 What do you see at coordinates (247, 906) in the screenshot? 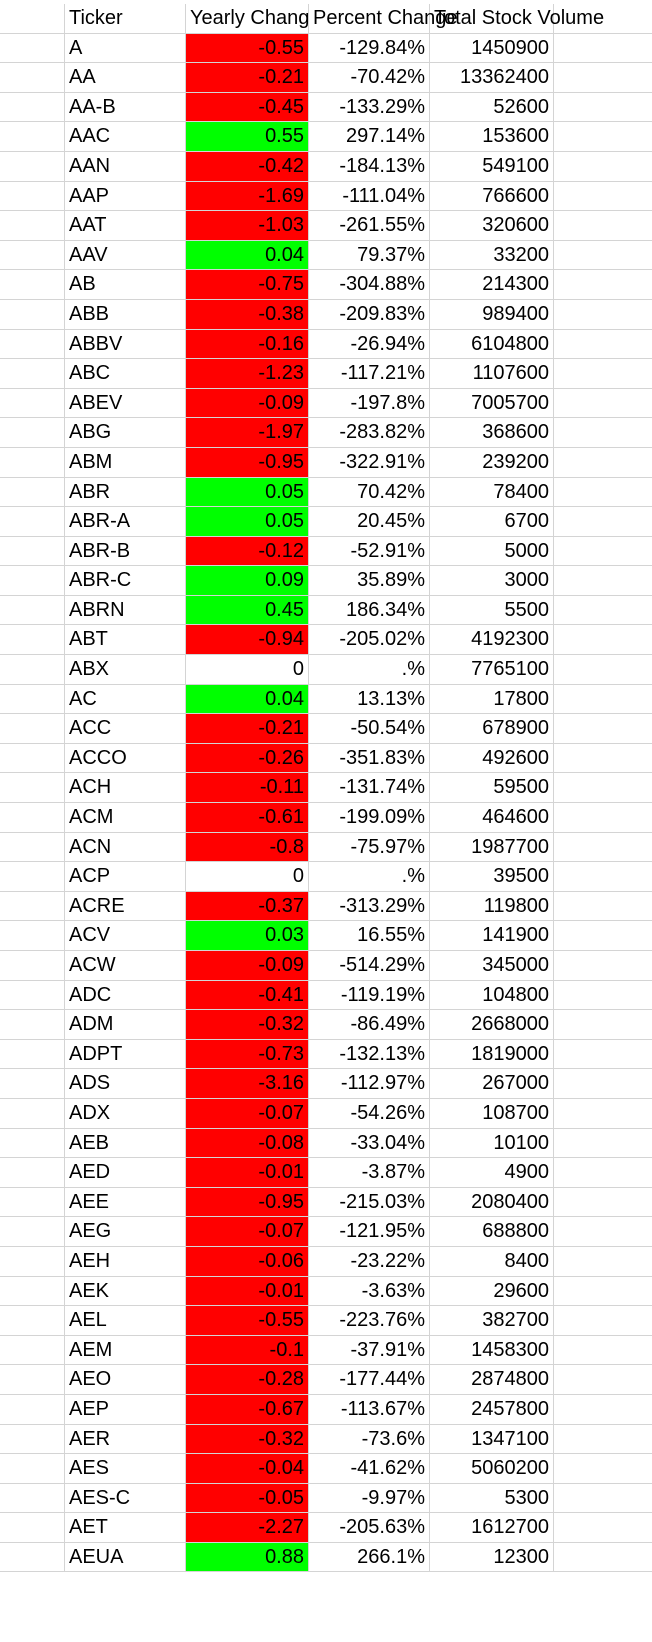
I see `yearly-change-cell: -0.37` at bounding box center [247, 906].